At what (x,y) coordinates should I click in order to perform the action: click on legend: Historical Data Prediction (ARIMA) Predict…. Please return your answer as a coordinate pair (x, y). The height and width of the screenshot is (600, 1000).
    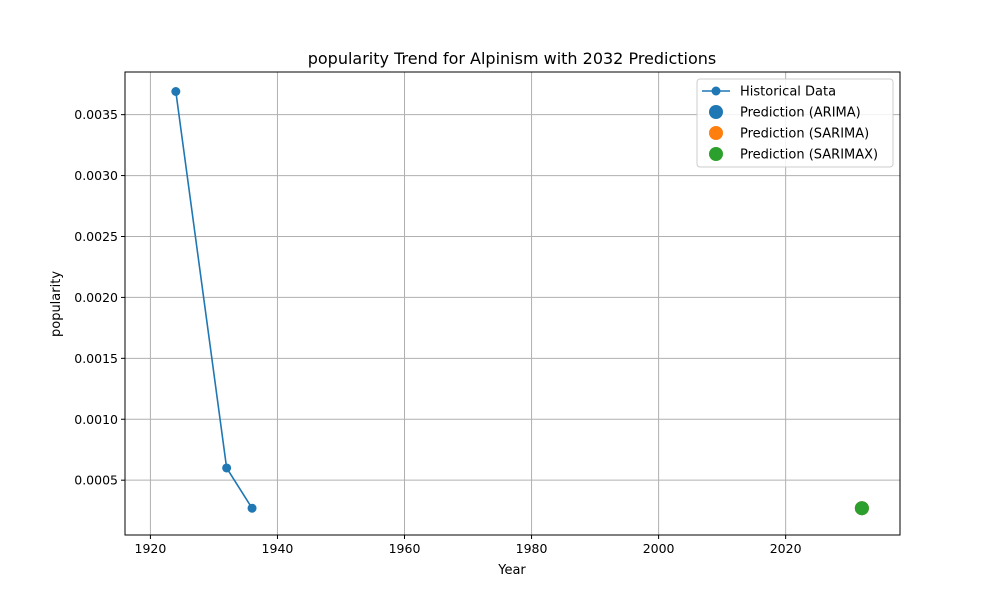
    Looking at the image, I should click on (795, 123).